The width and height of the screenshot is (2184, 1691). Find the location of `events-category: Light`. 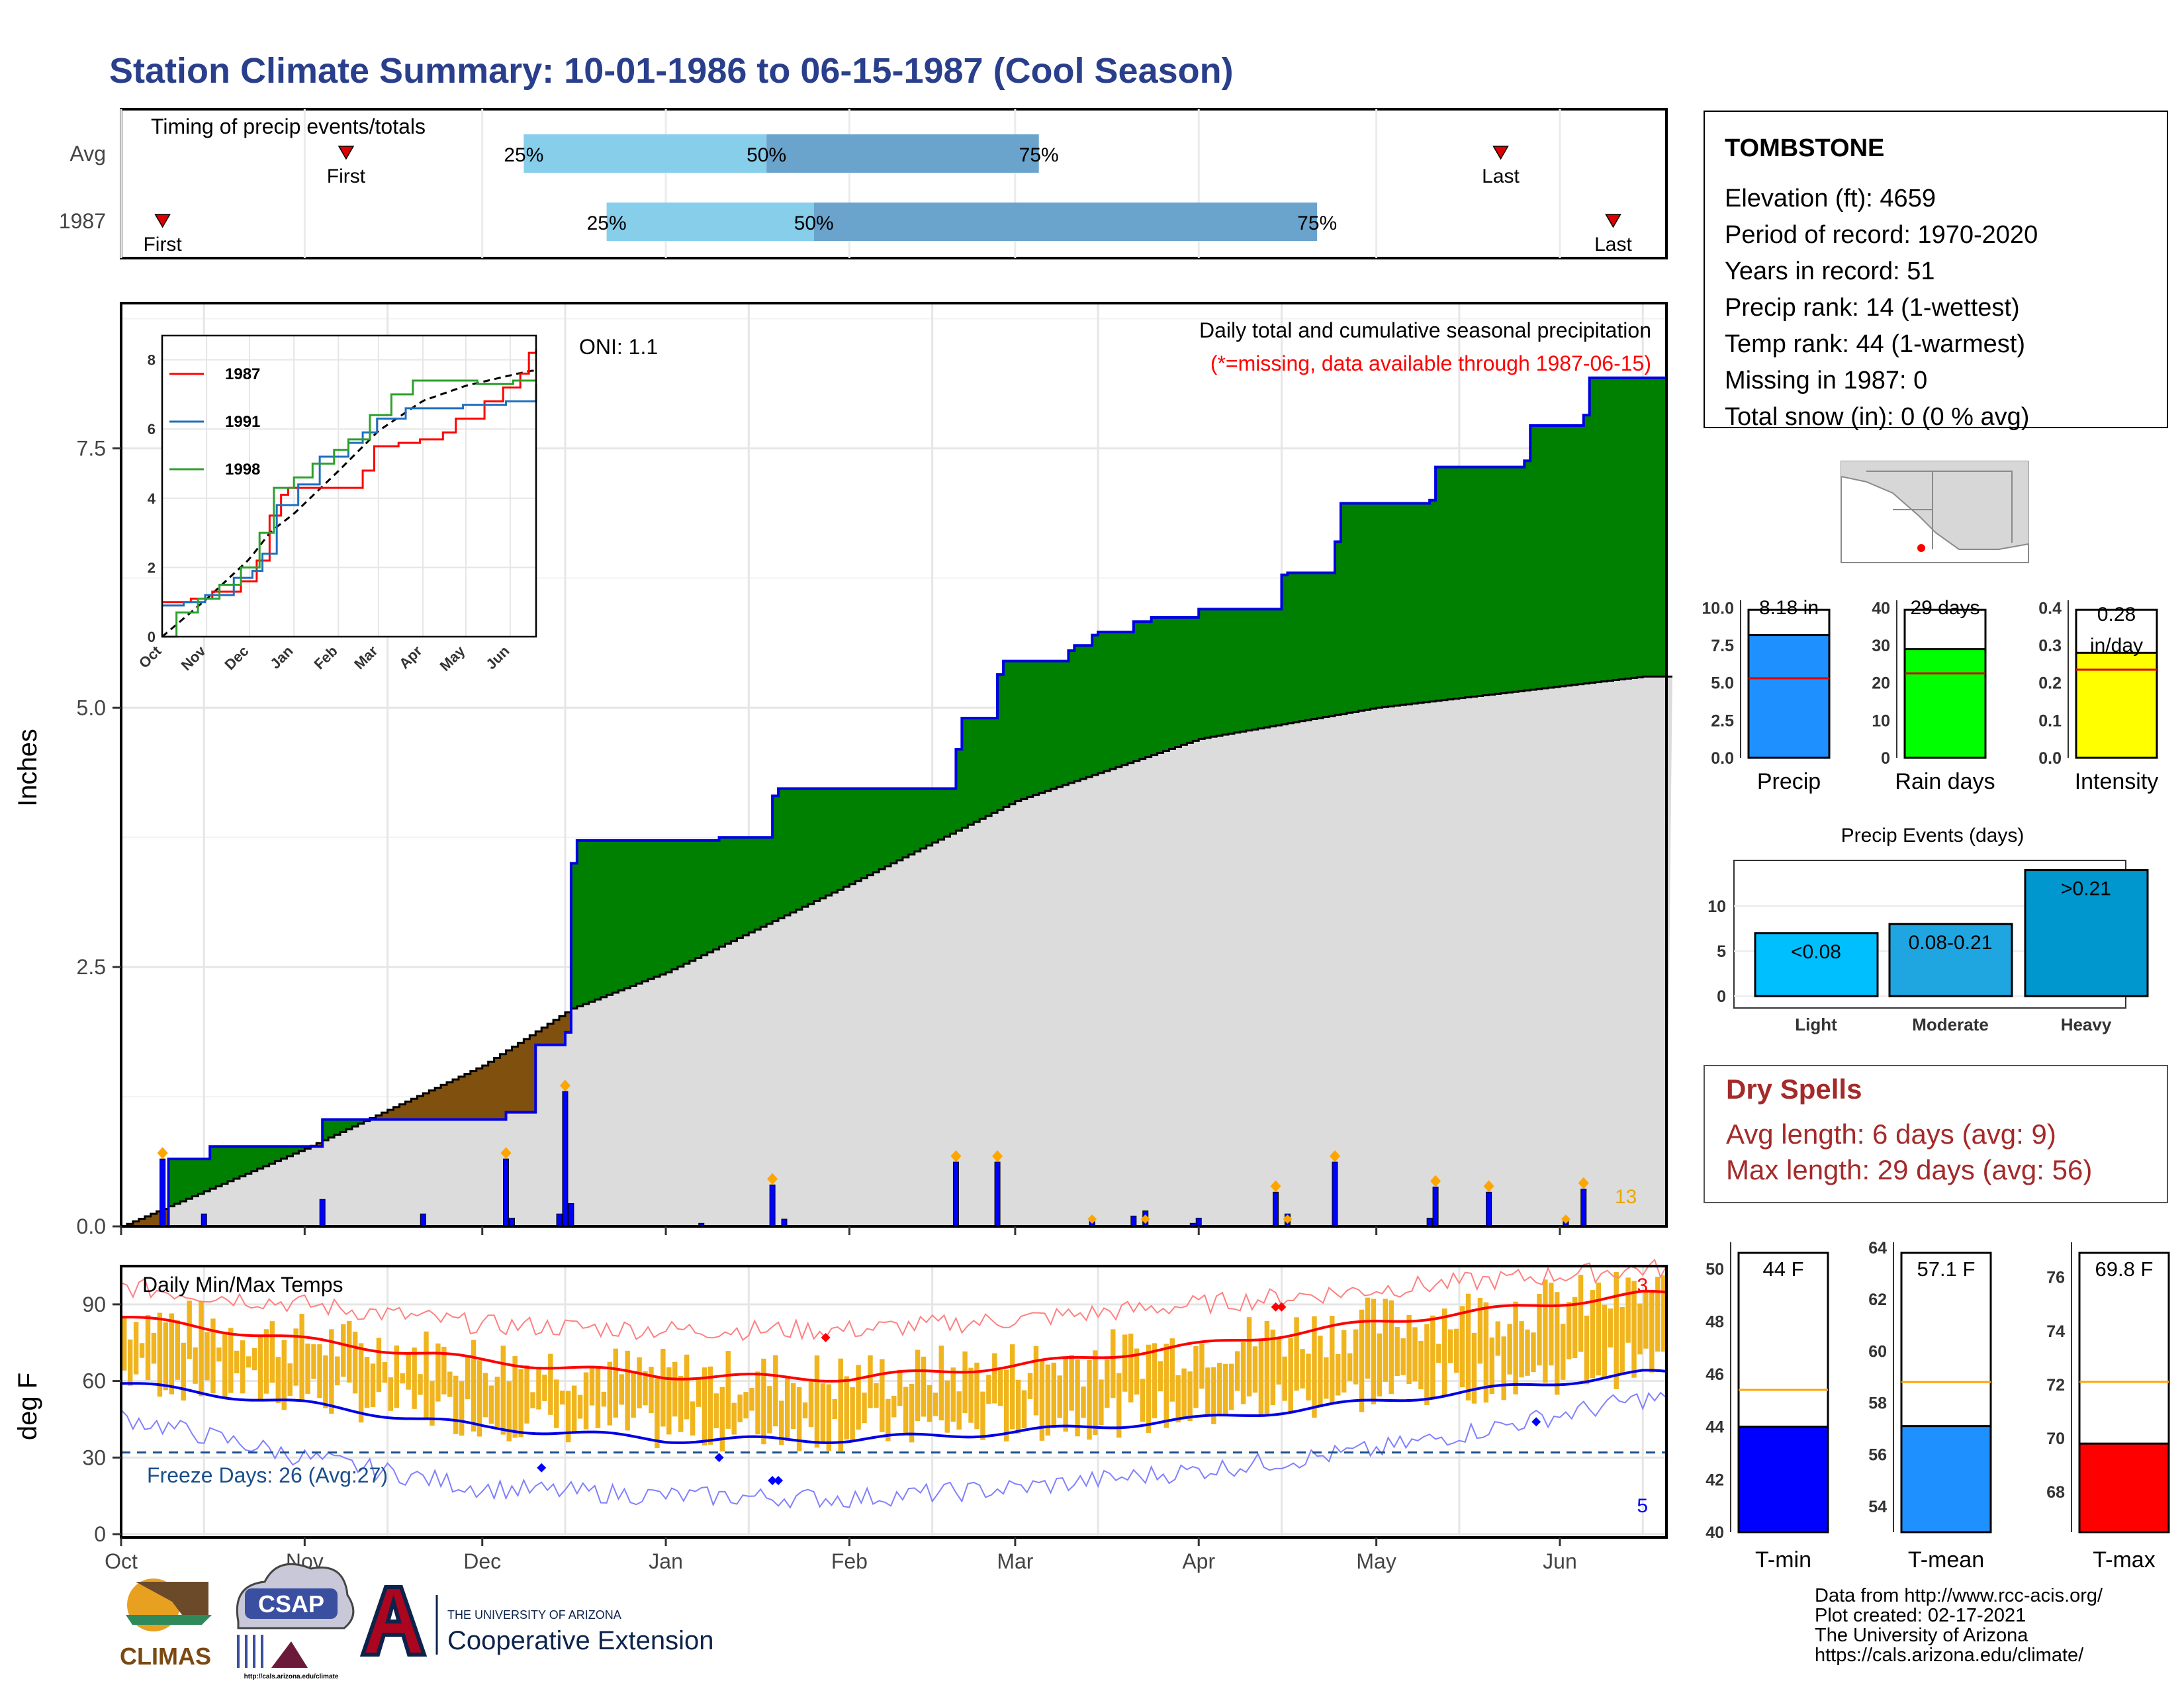

events-category: Light is located at coordinates (1816, 1024).